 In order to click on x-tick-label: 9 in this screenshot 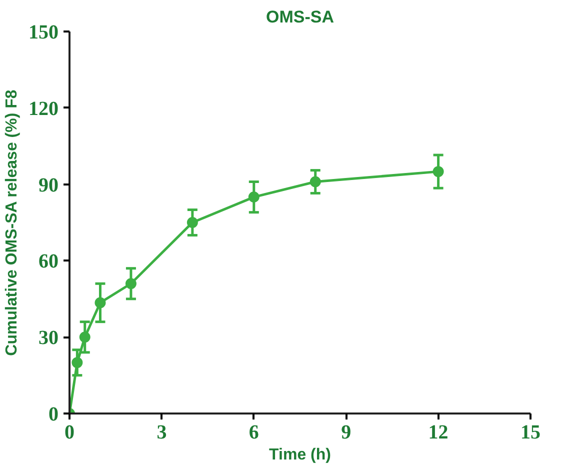, I will do `click(346, 433)`.